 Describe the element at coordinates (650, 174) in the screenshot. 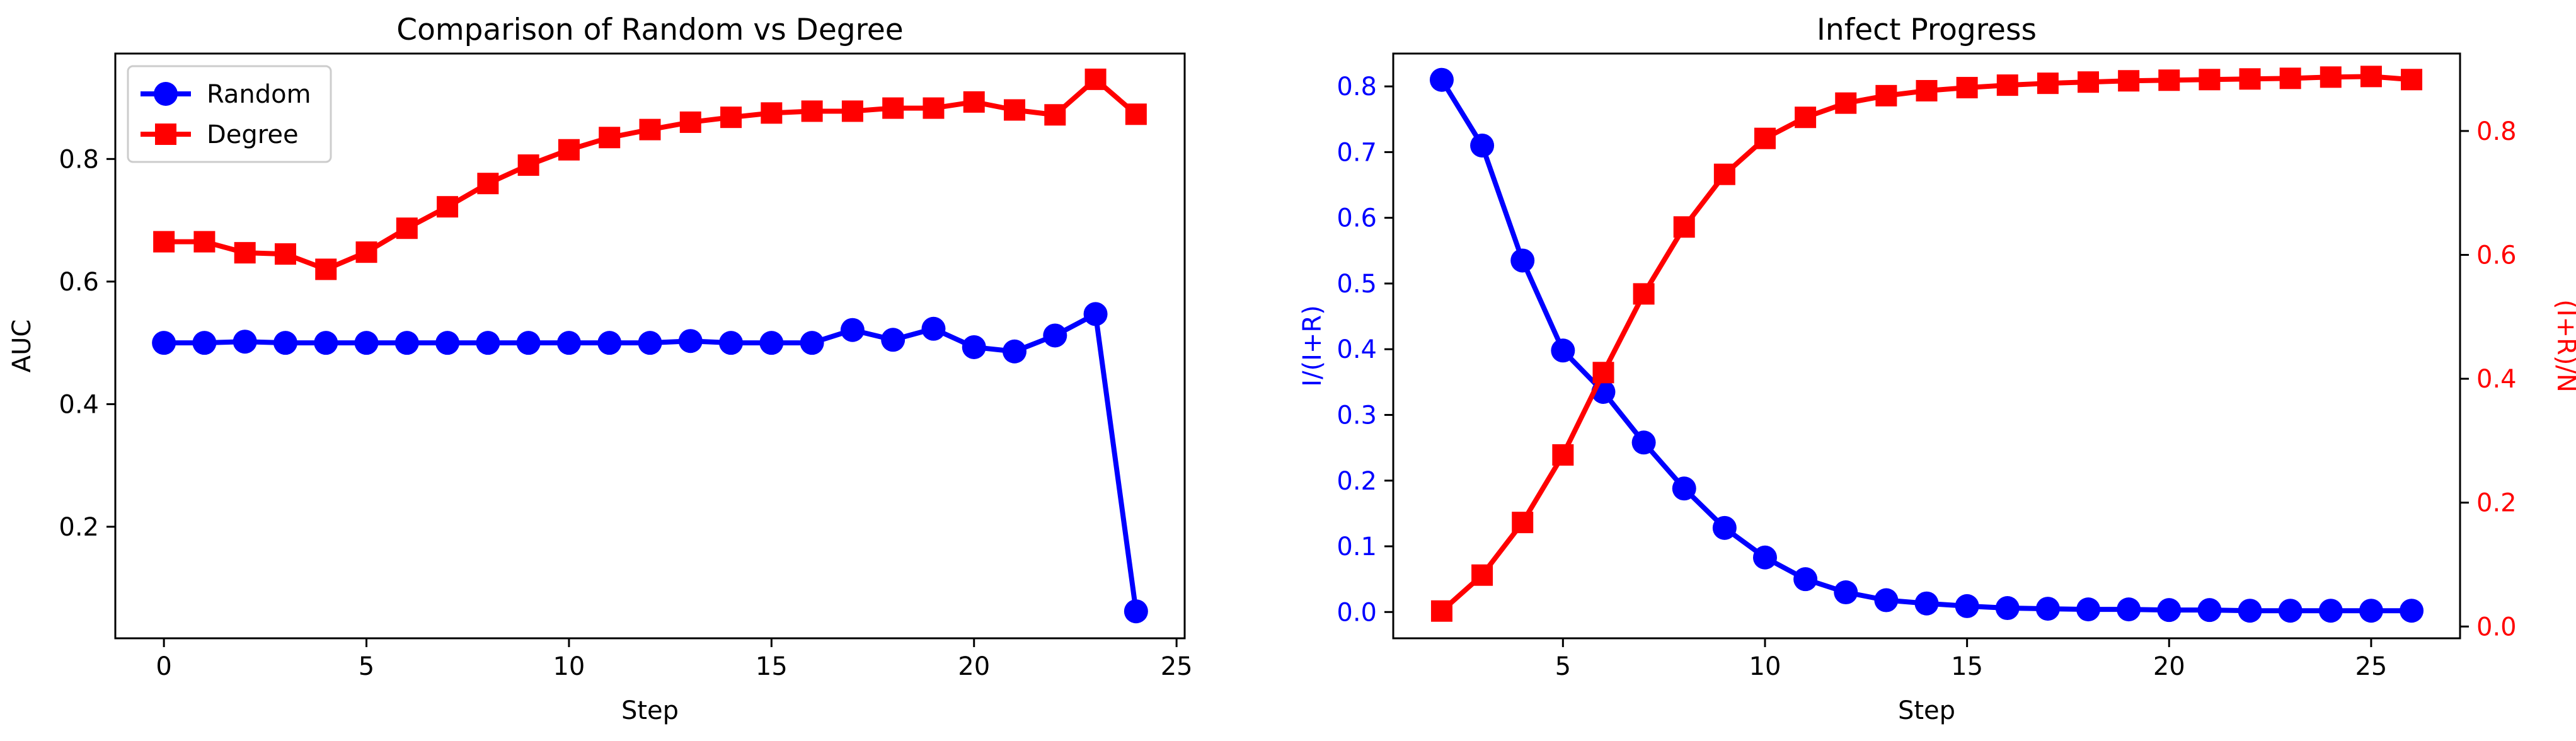

I see `series-degree` at that location.